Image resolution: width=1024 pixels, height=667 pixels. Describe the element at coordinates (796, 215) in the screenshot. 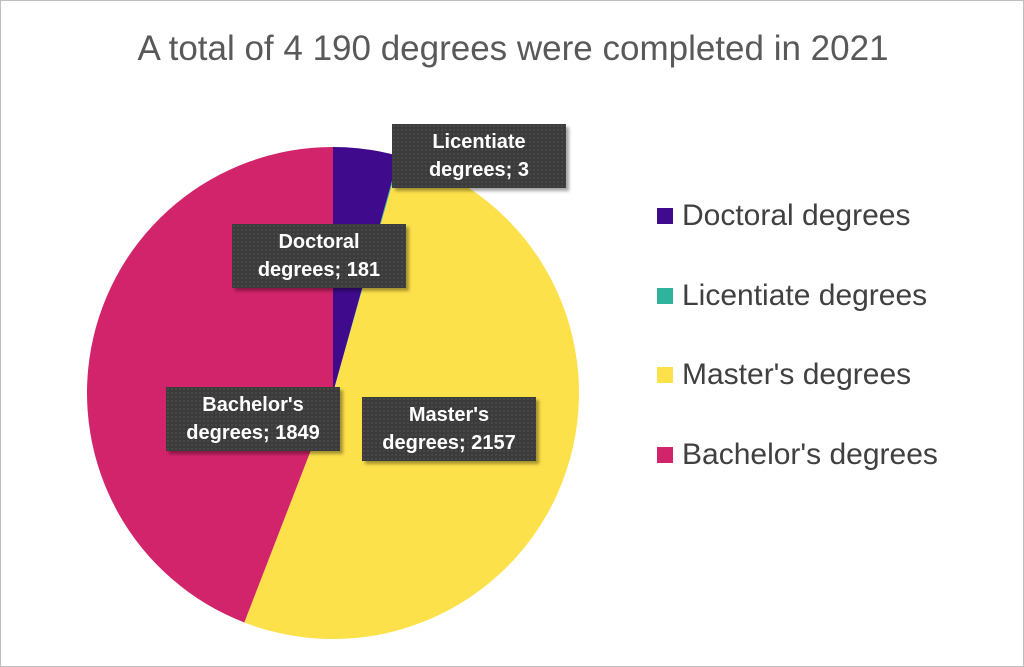

I see `legend-label: Doctoral degrees` at that location.